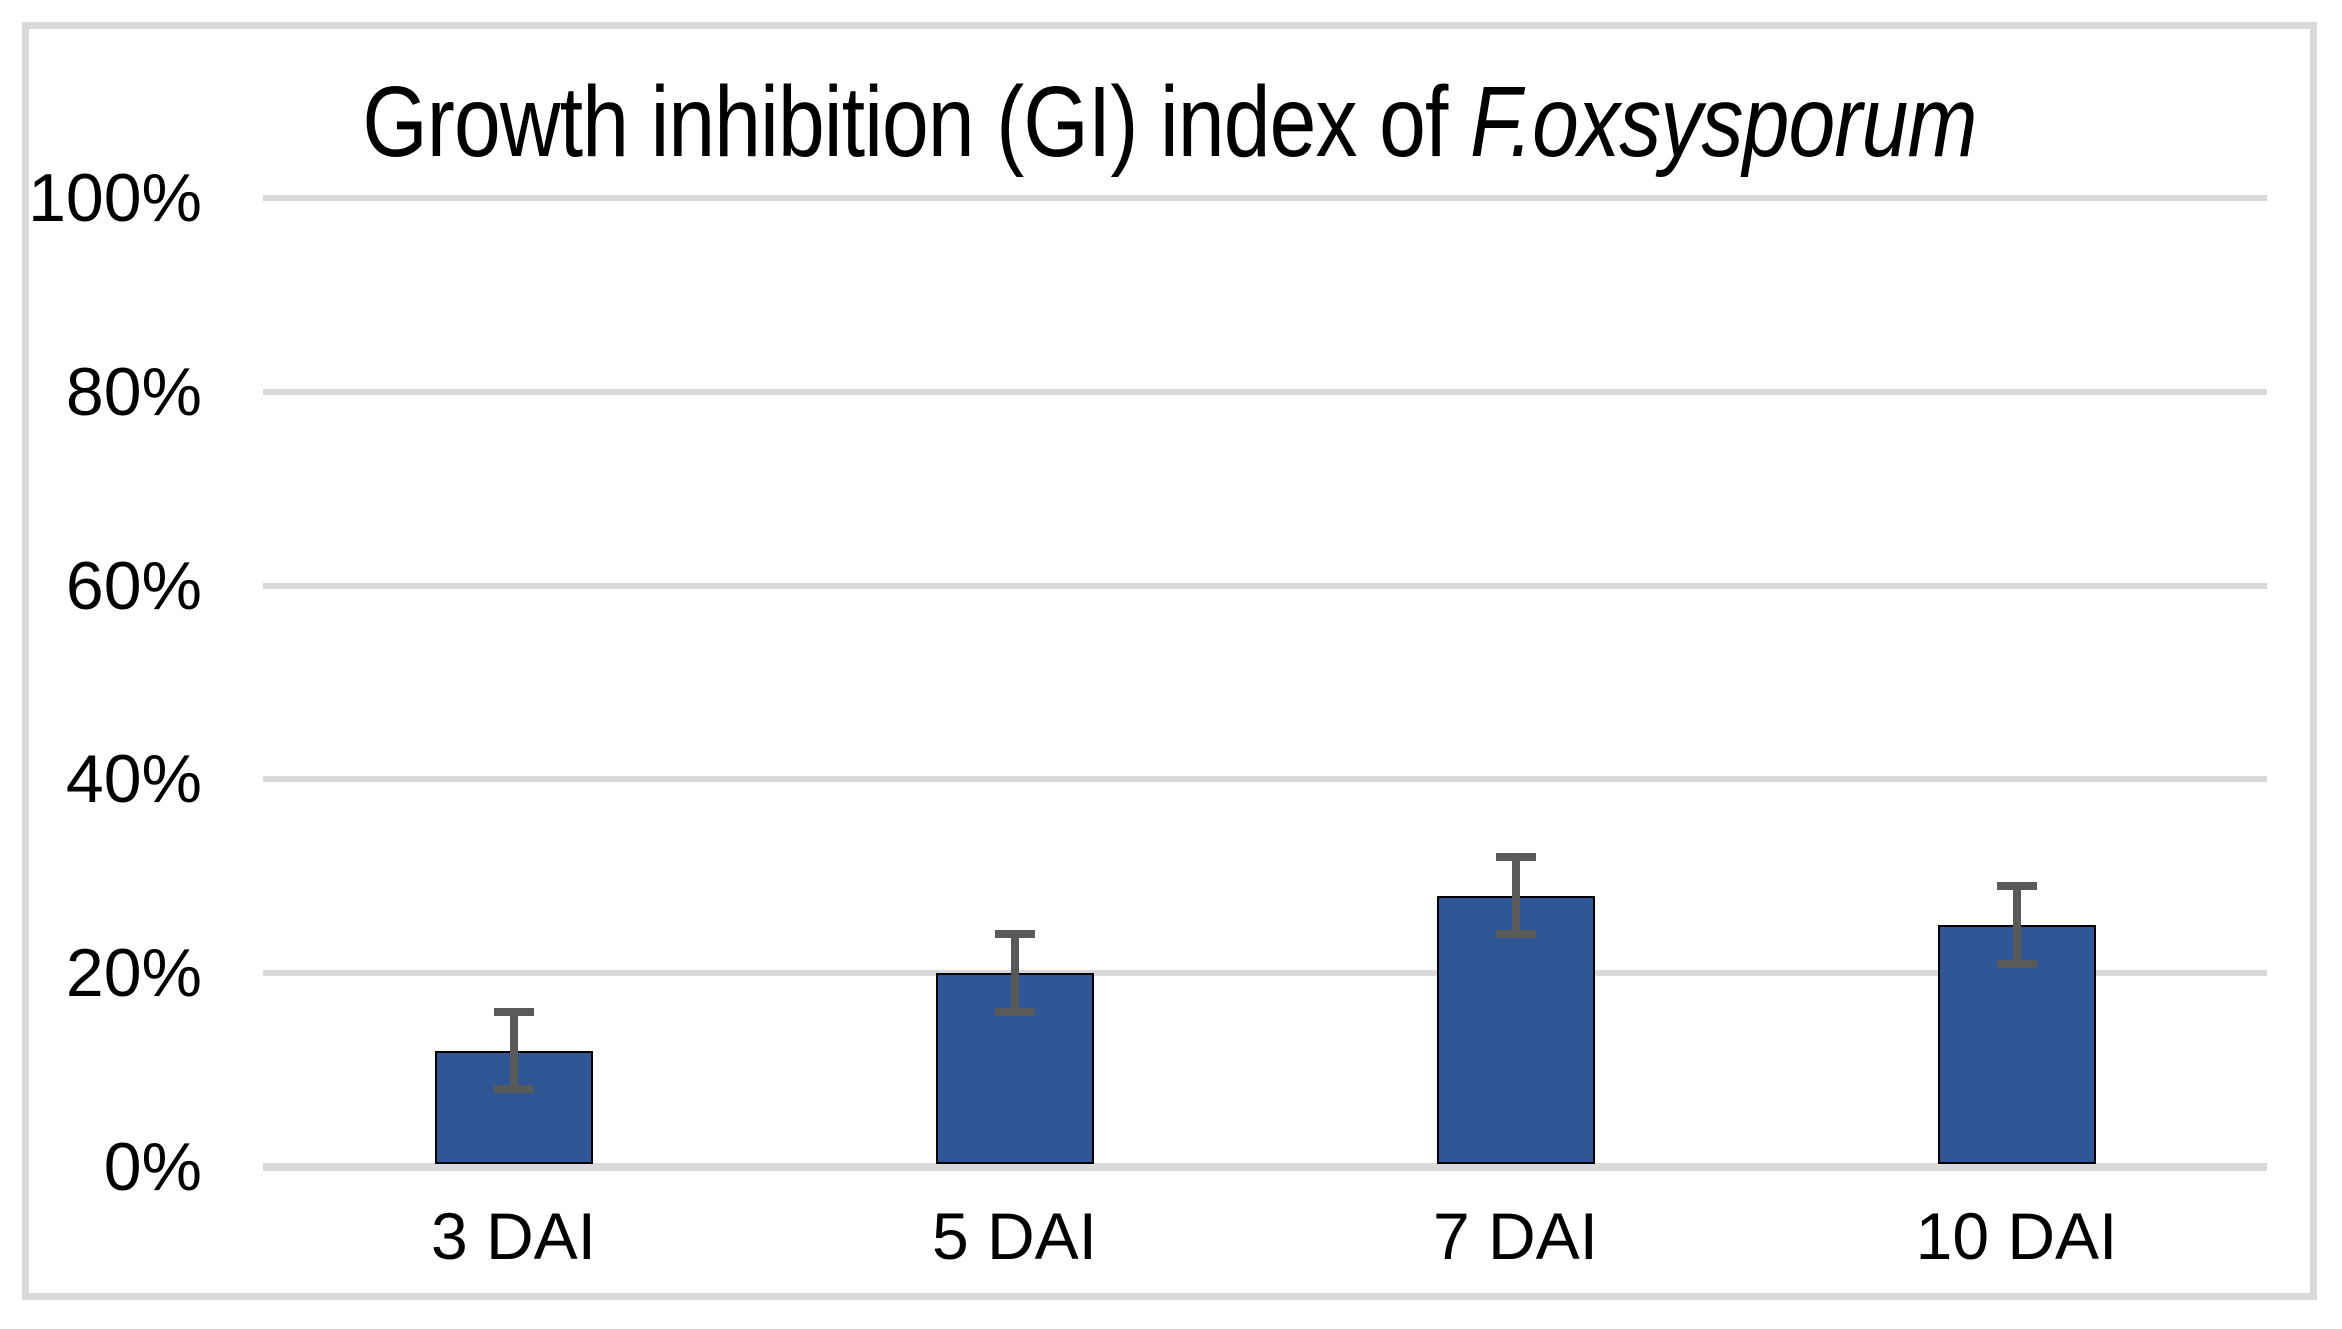 The height and width of the screenshot is (1329, 2342). What do you see at coordinates (133, 779) in the screenshot?
I see `y-axis-tick-label: 40%` at bounding box center [133, 779].